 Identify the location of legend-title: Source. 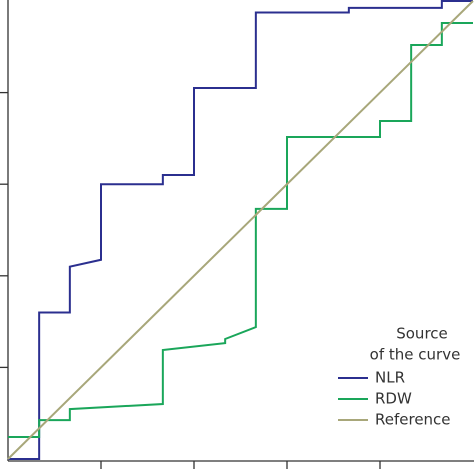
(422, 334).